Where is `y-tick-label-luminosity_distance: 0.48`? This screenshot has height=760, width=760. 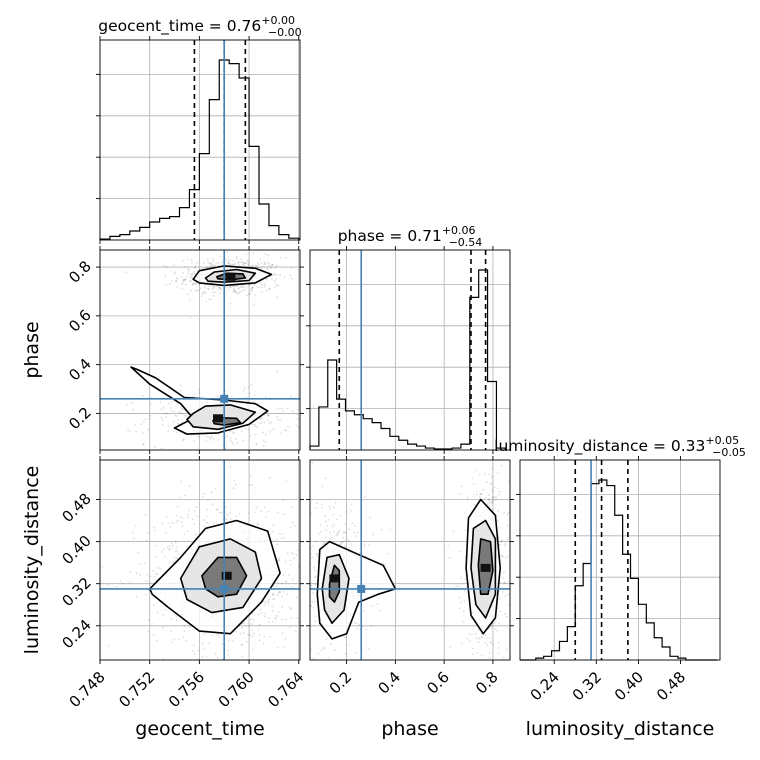 y-tick-label-luminosity_distance: 0.48 is located at coordinates (76, 508).